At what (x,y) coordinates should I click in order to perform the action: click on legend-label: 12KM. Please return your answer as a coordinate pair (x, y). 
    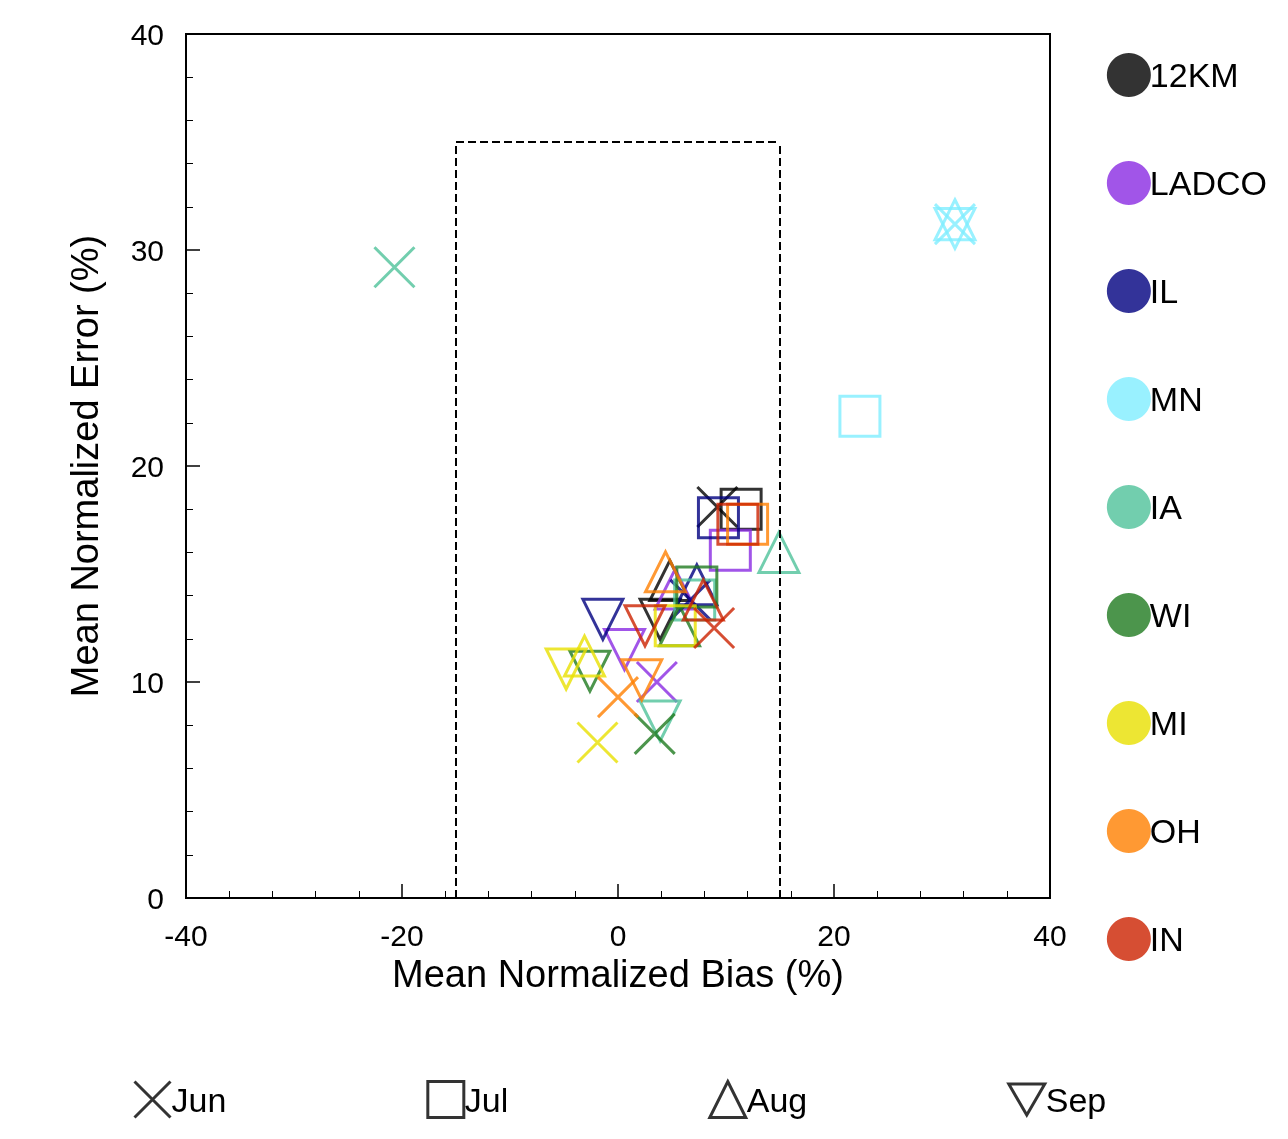
    Looking at the image, I should click on (1194, 75).